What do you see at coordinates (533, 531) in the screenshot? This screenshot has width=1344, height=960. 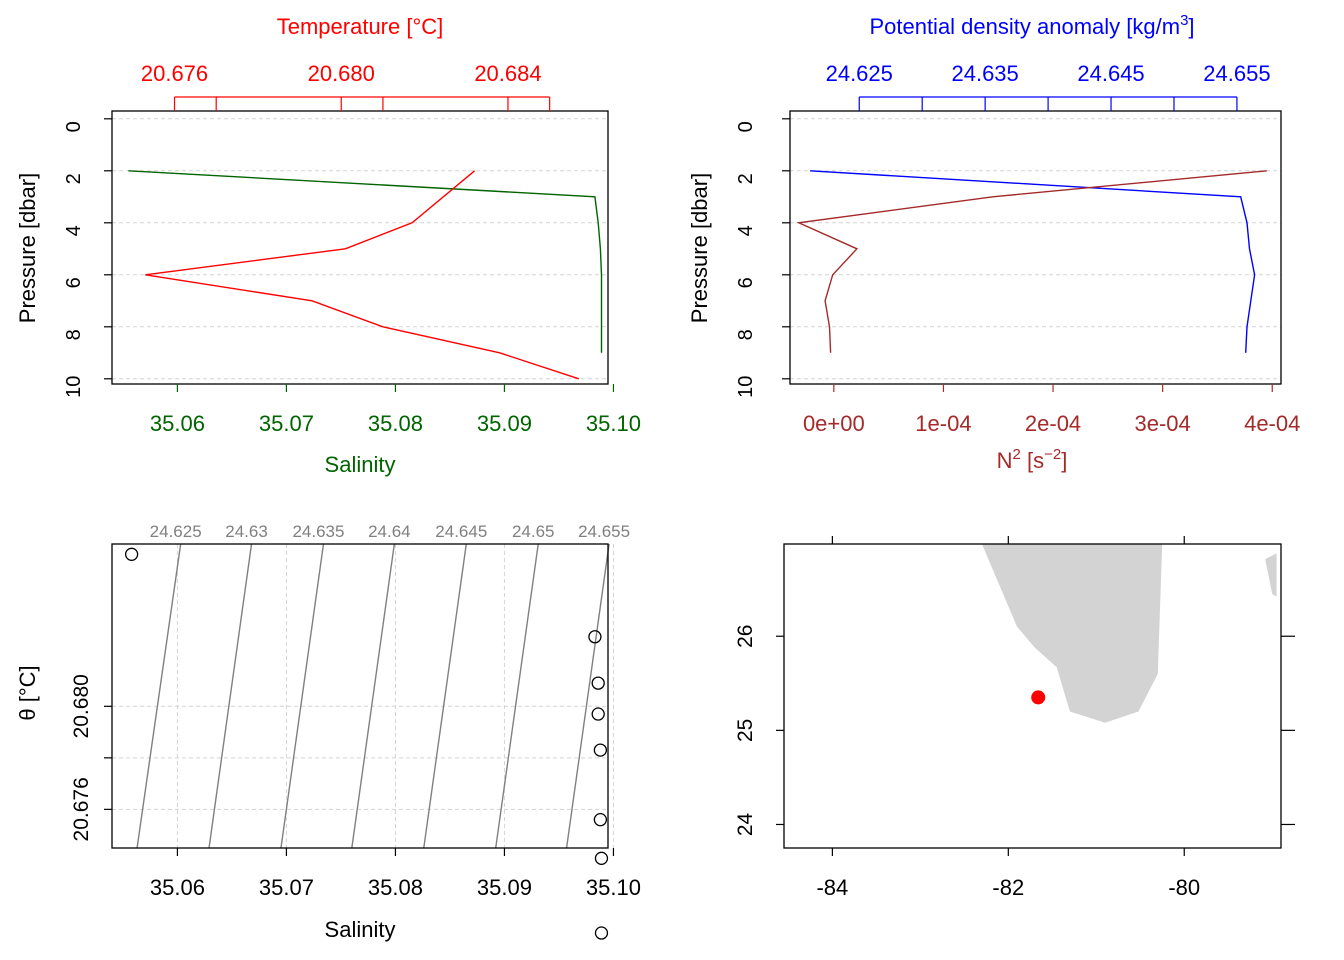 I see `isopycnal-label: 24.65` at bounding box center [533, 531].